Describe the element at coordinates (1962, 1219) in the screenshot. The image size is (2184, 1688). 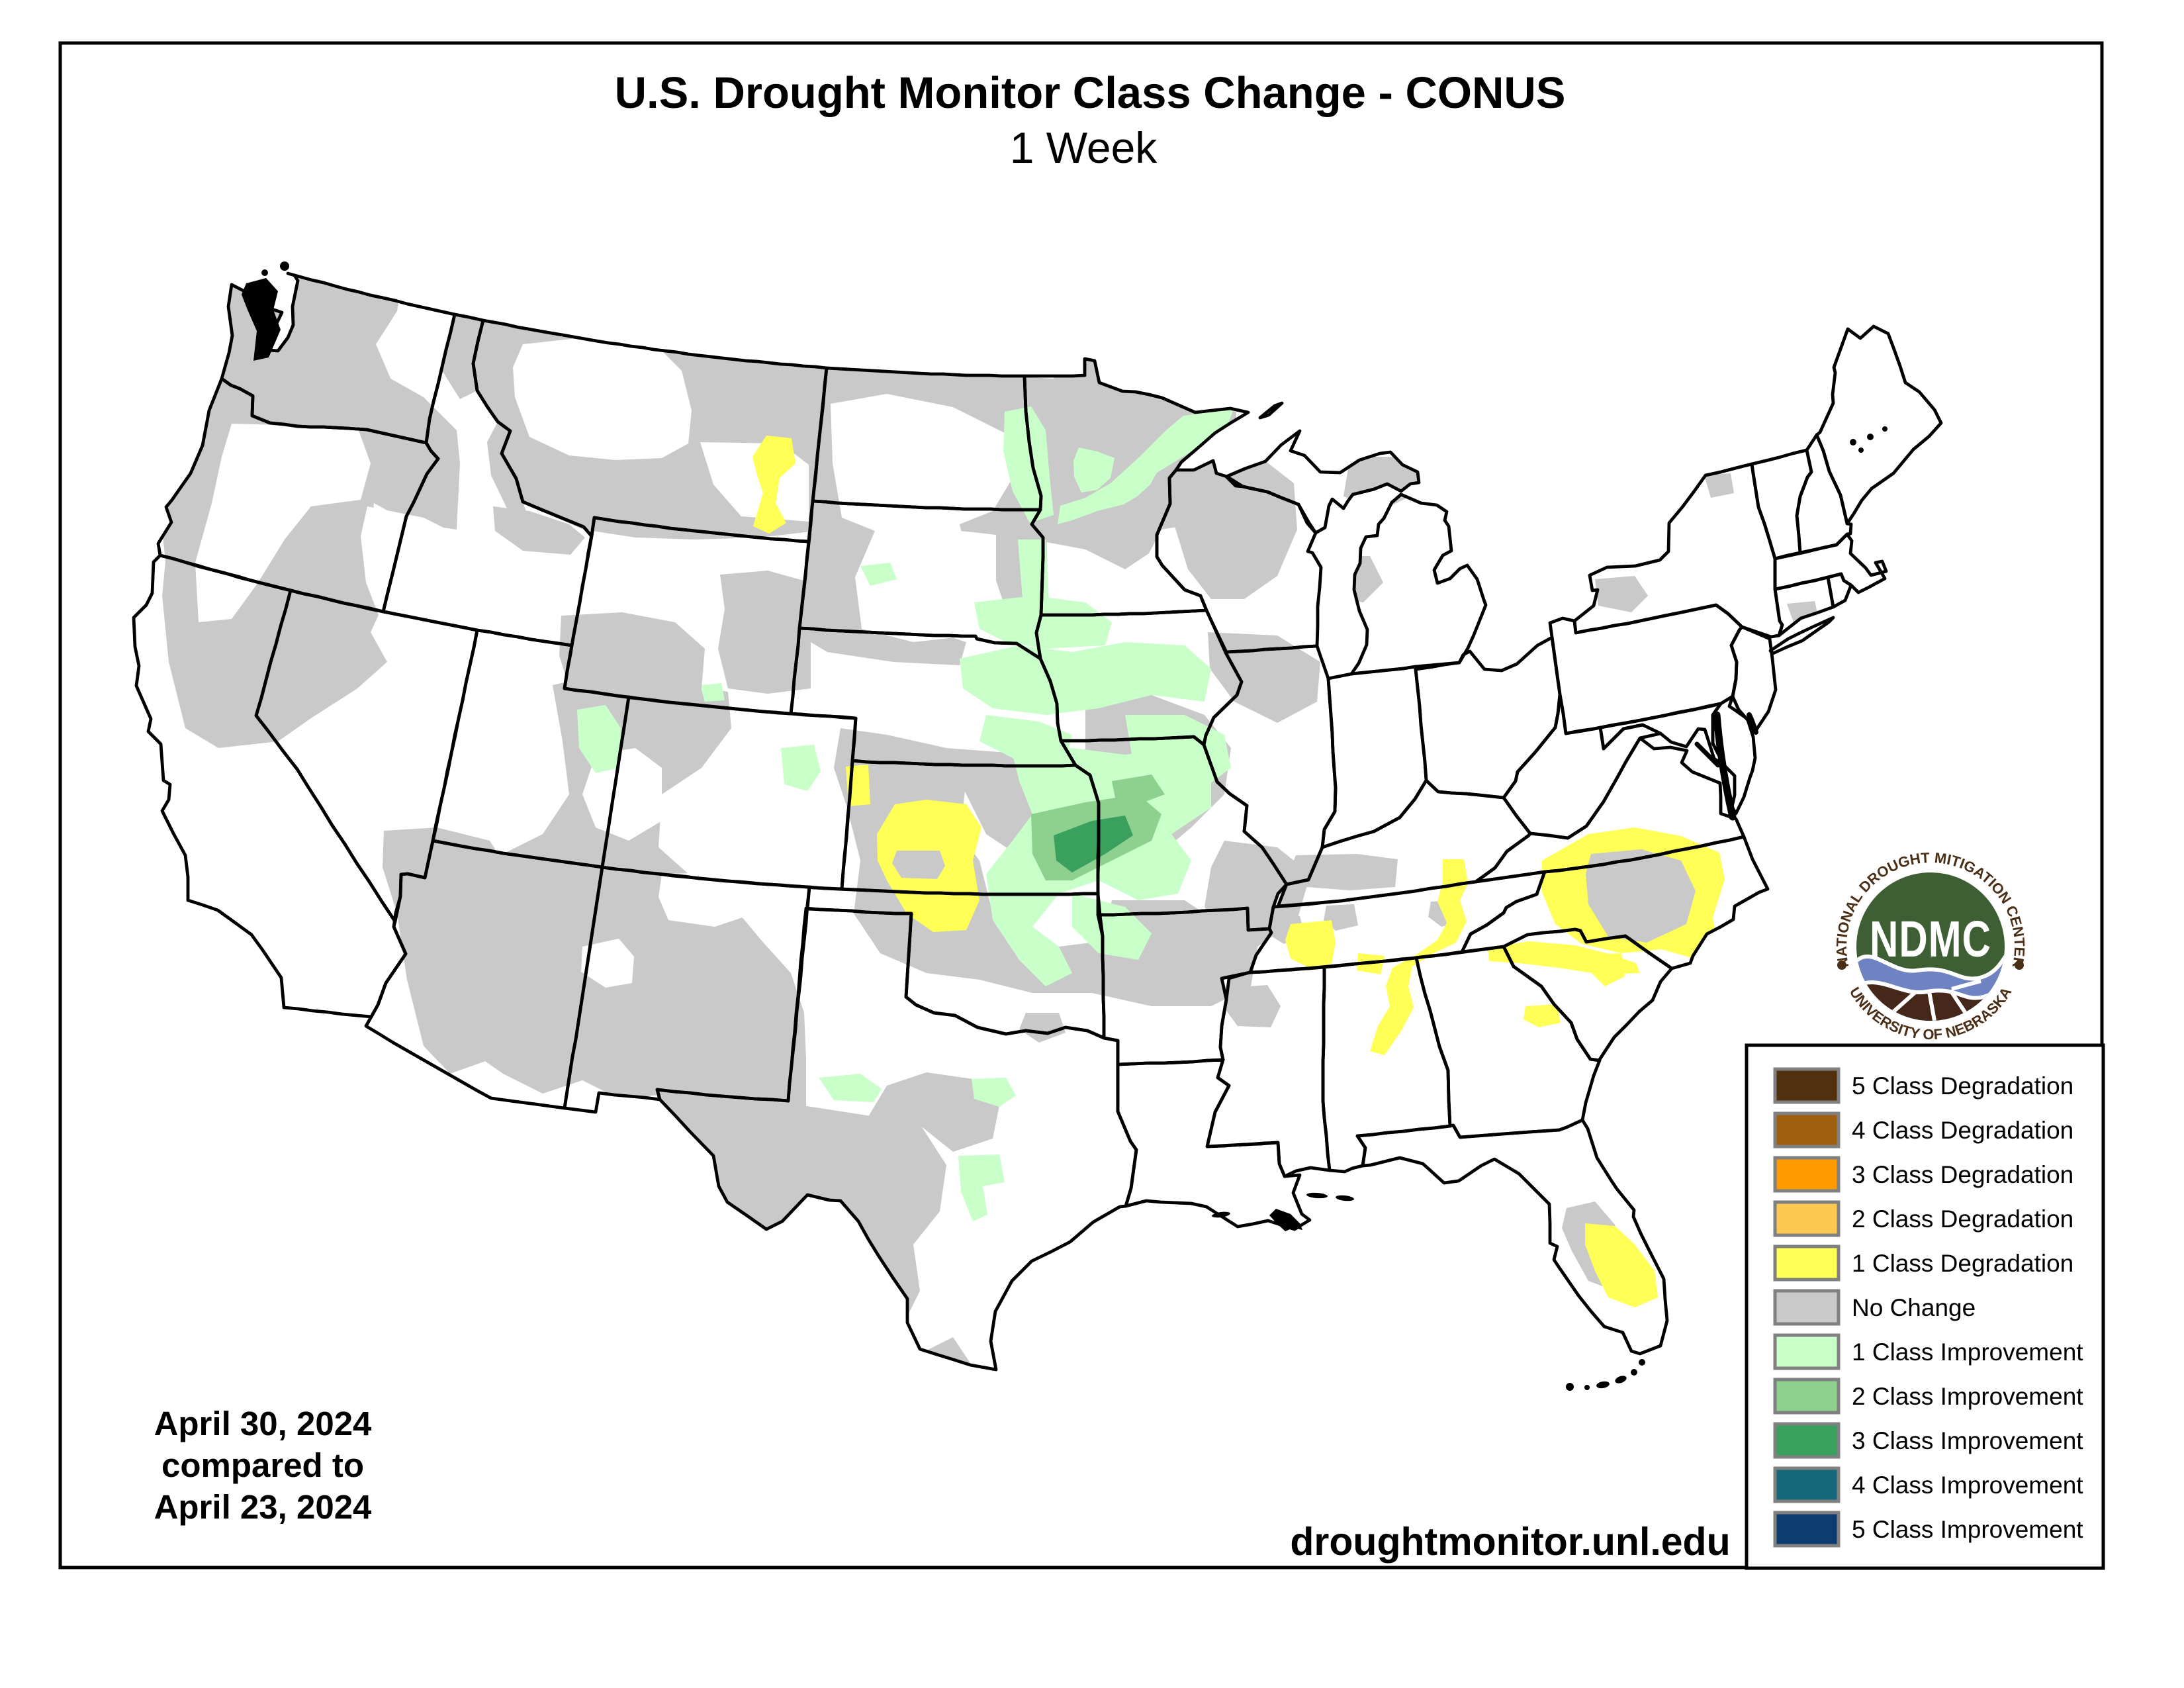
I see `svg-text: 2 Class Degradation` at that location.